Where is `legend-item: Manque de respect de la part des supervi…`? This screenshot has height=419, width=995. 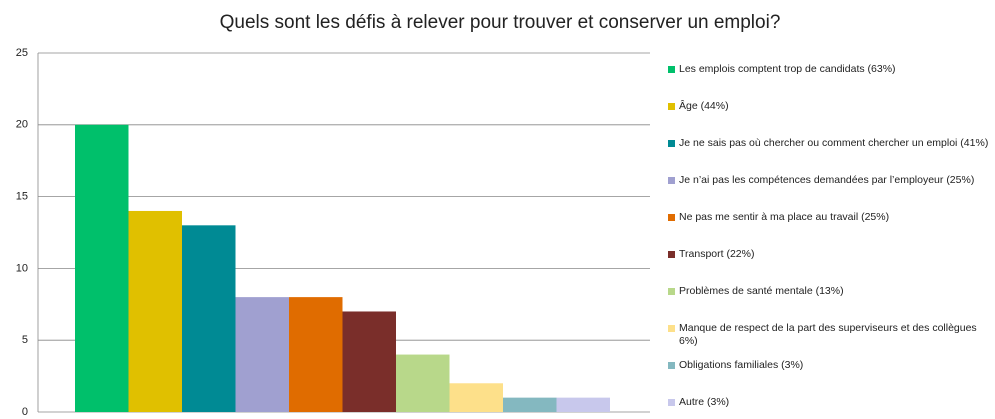
legend-item: Manque de respect de la part des supervi… is located at coordinates (830, 335).